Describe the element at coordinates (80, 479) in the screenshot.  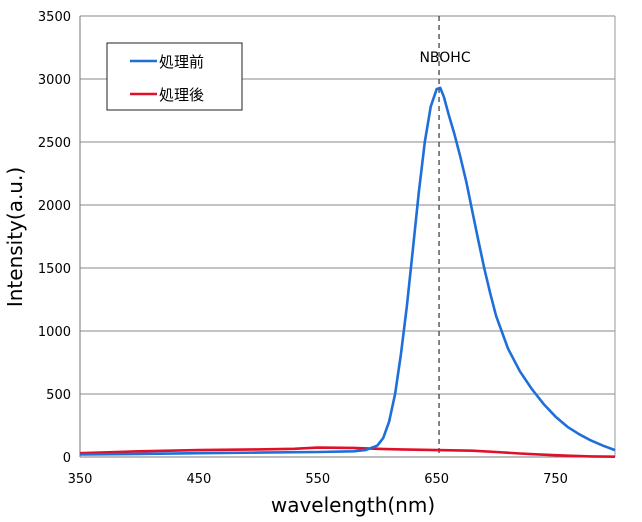
I see `x-tick-label-350: 350` at that location.